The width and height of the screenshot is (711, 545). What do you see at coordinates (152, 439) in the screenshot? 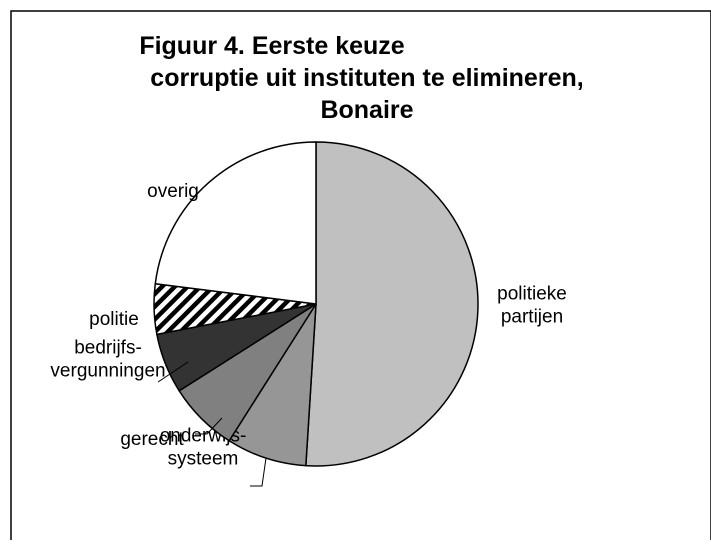
I see `slice-label: gerecht` at bounding box center [152, 439].